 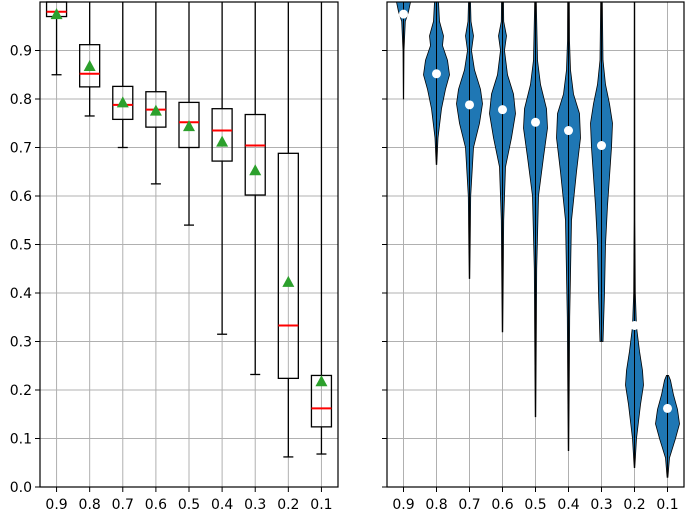 I want to click on box-0.7, so click(x=123, y=75).